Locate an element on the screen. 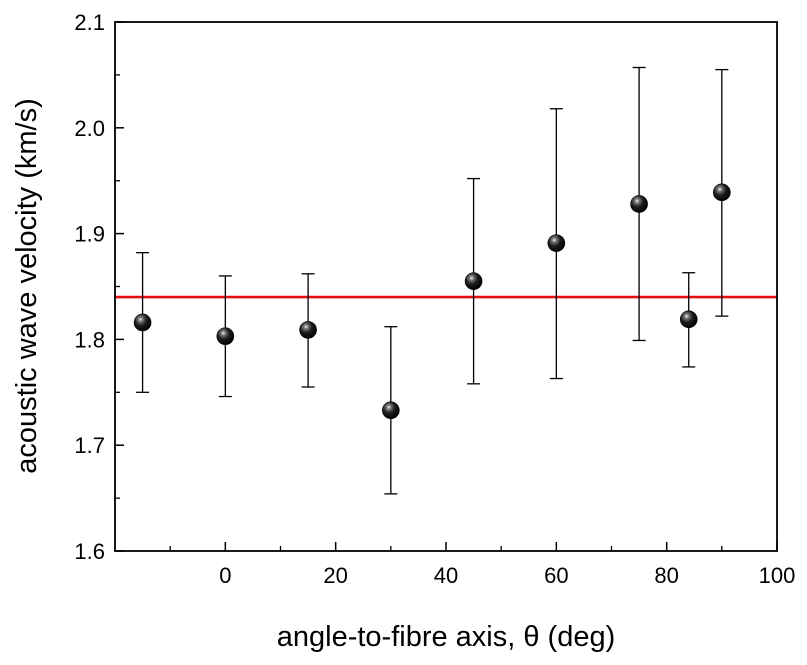  y-tick-label: 1.9 is located at coordinates (89, 234).